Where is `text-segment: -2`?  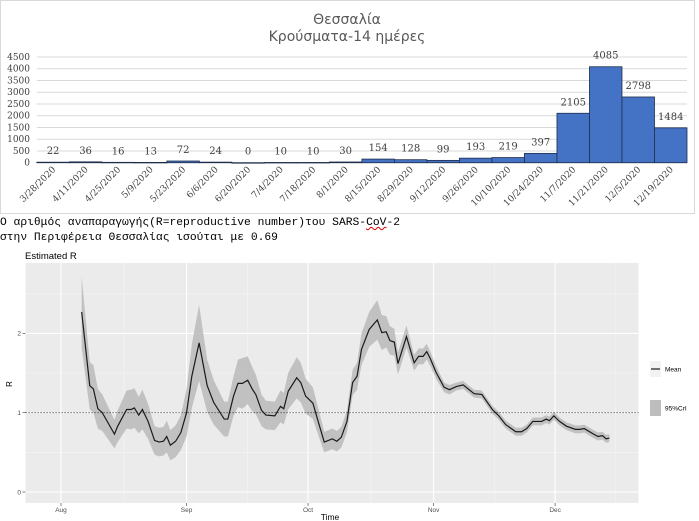
text-segment: -2 is located at coordinates (393, 223).